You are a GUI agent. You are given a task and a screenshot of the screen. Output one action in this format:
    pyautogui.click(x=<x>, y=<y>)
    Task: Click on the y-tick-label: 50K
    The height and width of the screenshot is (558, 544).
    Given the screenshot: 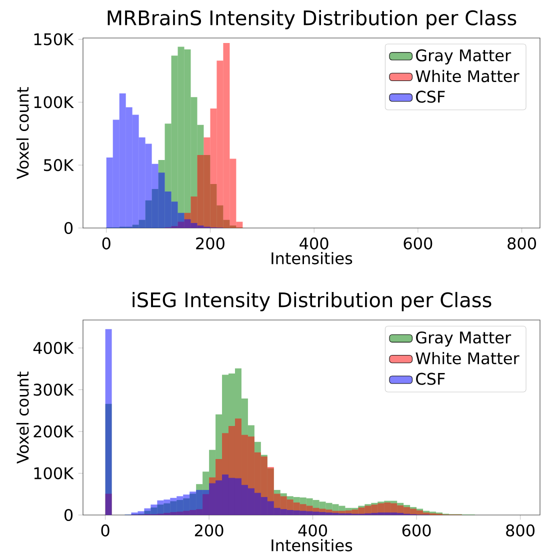 What is the action you would take?
    pyautogui.click(x=59, y=165)
    